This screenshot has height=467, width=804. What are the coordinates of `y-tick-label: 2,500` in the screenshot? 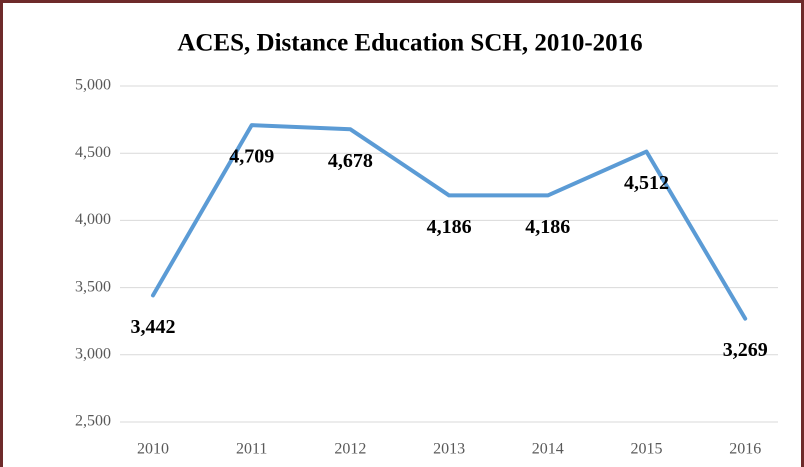 It's located at (93, 421).